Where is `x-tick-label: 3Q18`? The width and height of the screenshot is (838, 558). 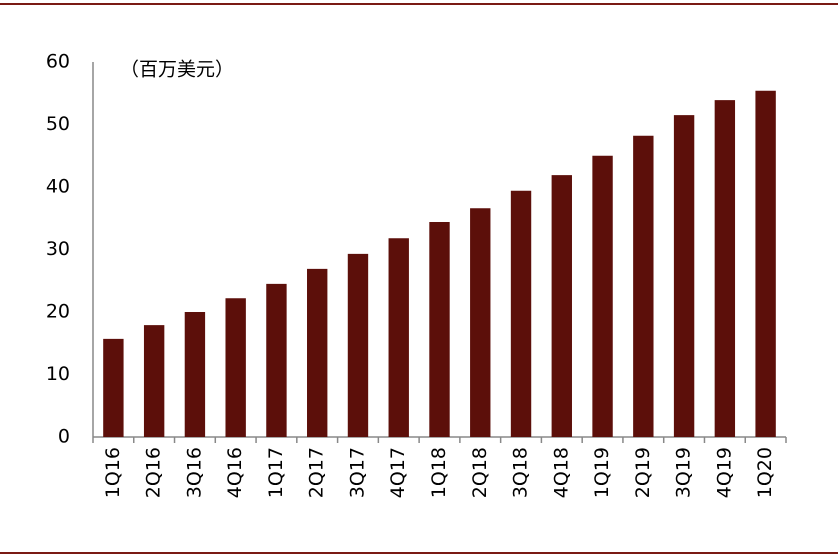 x-tick-label: 3Q18 is located at coordinates (521, 472).